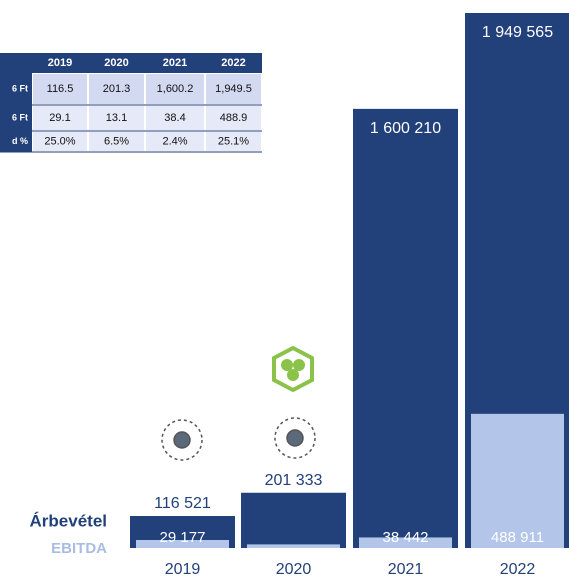 This screenshot has height=585, width=569. What do you see at coordinates (294, 480) in the screenshot?
I see `data-label: 201 333` at bounding box center [294, 480].